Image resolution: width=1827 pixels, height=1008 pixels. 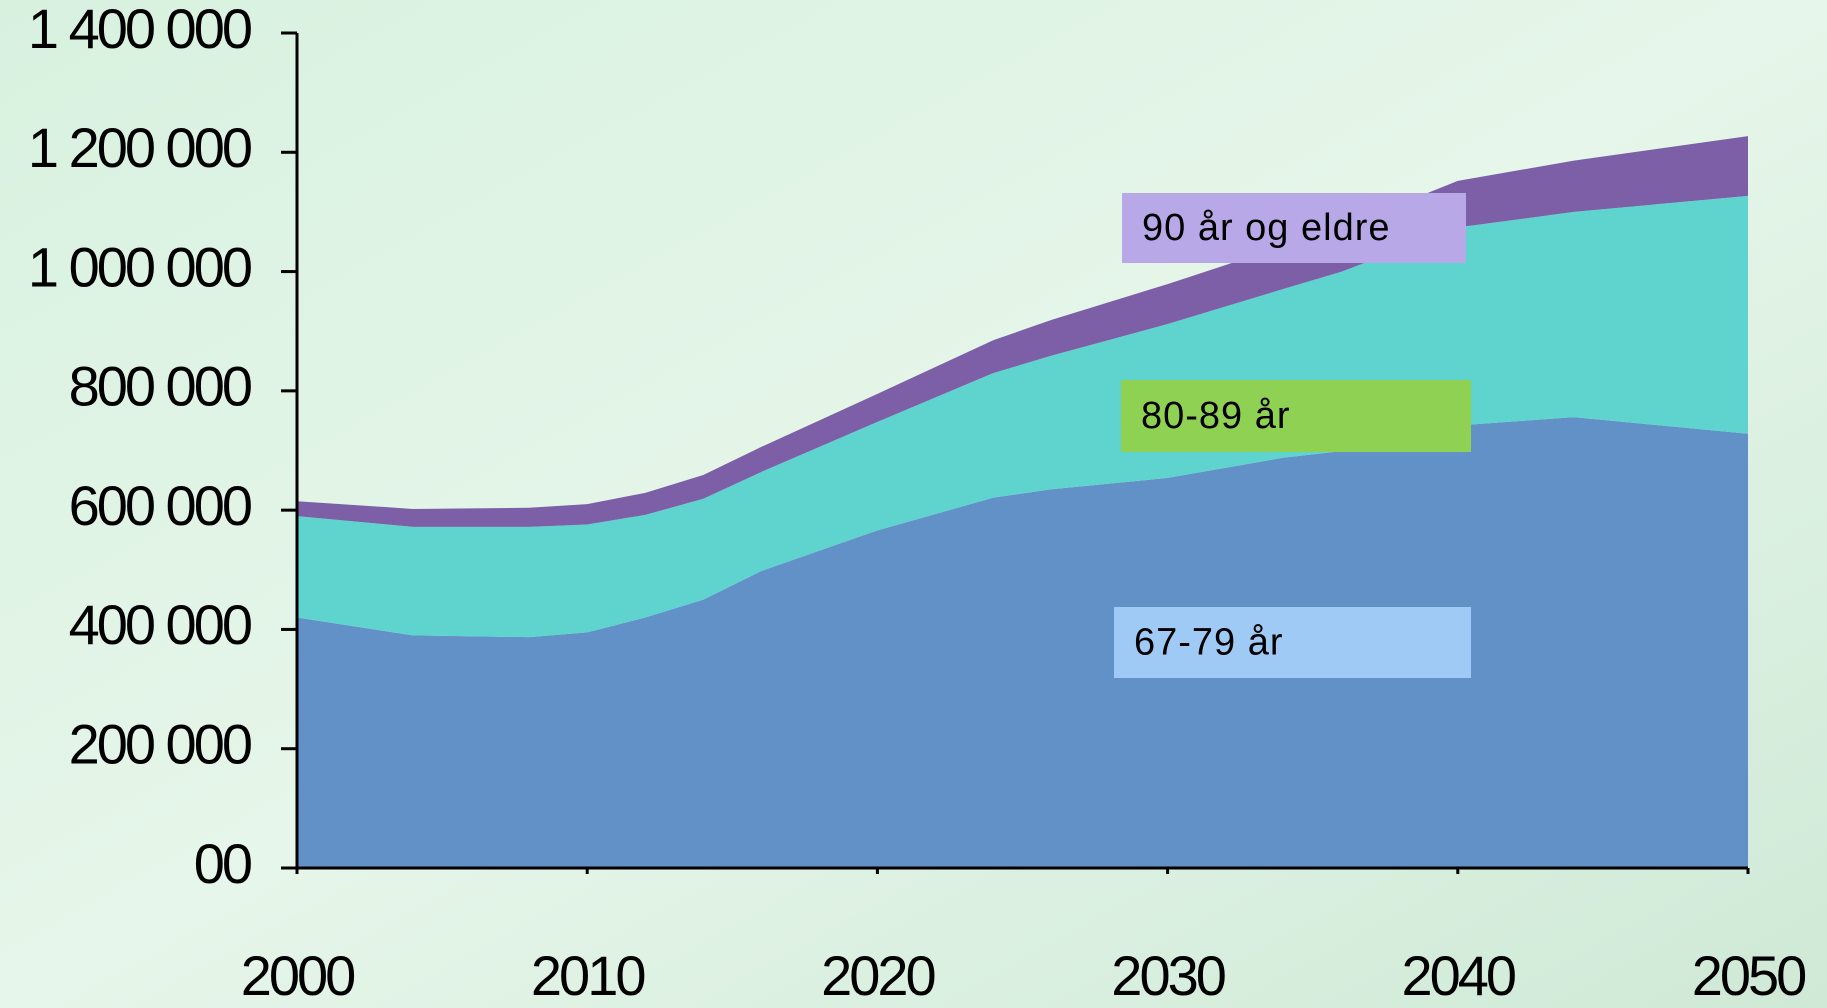 I want to click on x-tick-label: 2020, so click(x=877, y=975).